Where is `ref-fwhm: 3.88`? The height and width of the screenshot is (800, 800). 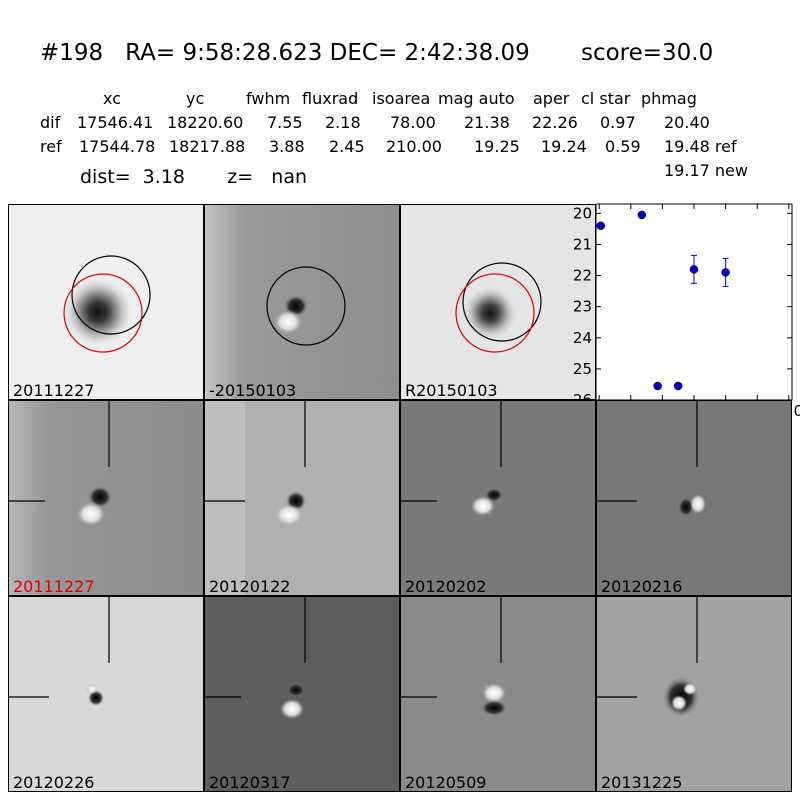
ref-fwhm: 3.88 is located at coordinates (287, 146).